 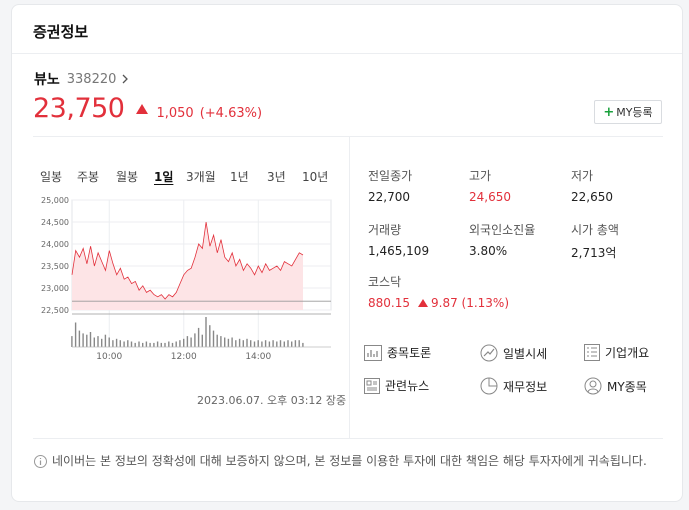 I want to click on link-related-news: 관련뉴스, so click(x=396, y=385).